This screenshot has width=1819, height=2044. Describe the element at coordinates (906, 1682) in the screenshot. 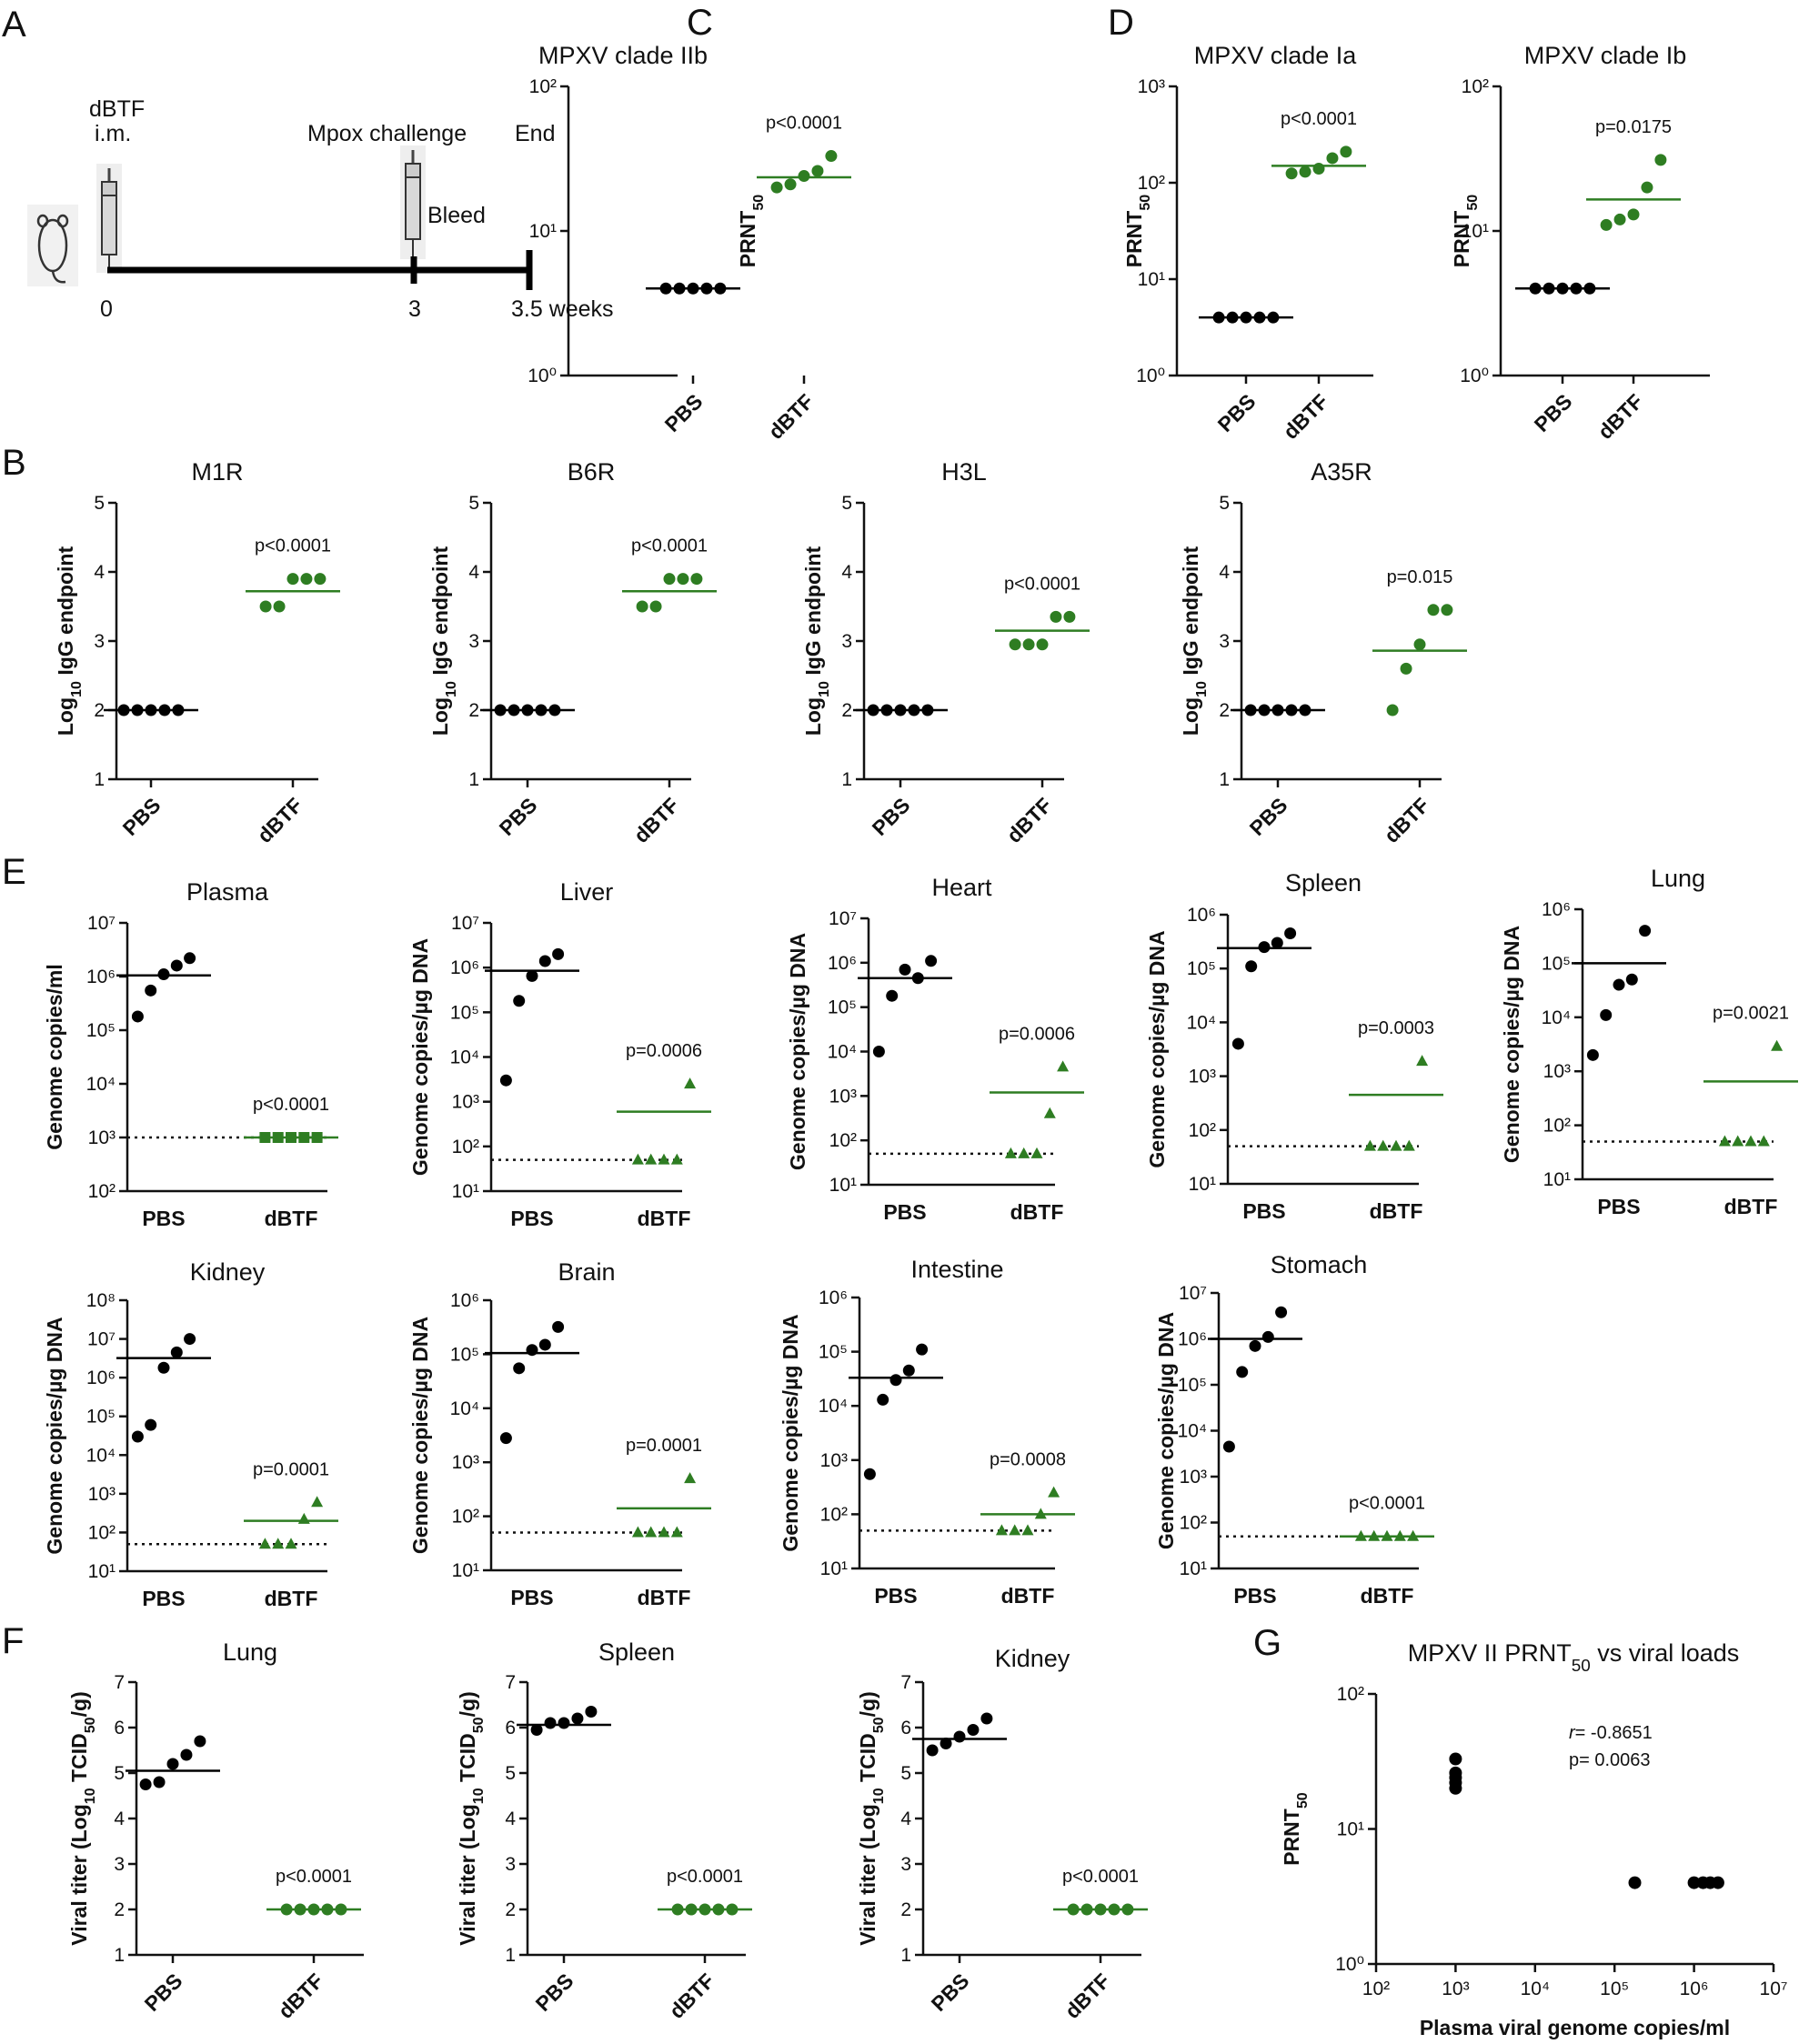

I see `y-tick-label: 7` at that location.